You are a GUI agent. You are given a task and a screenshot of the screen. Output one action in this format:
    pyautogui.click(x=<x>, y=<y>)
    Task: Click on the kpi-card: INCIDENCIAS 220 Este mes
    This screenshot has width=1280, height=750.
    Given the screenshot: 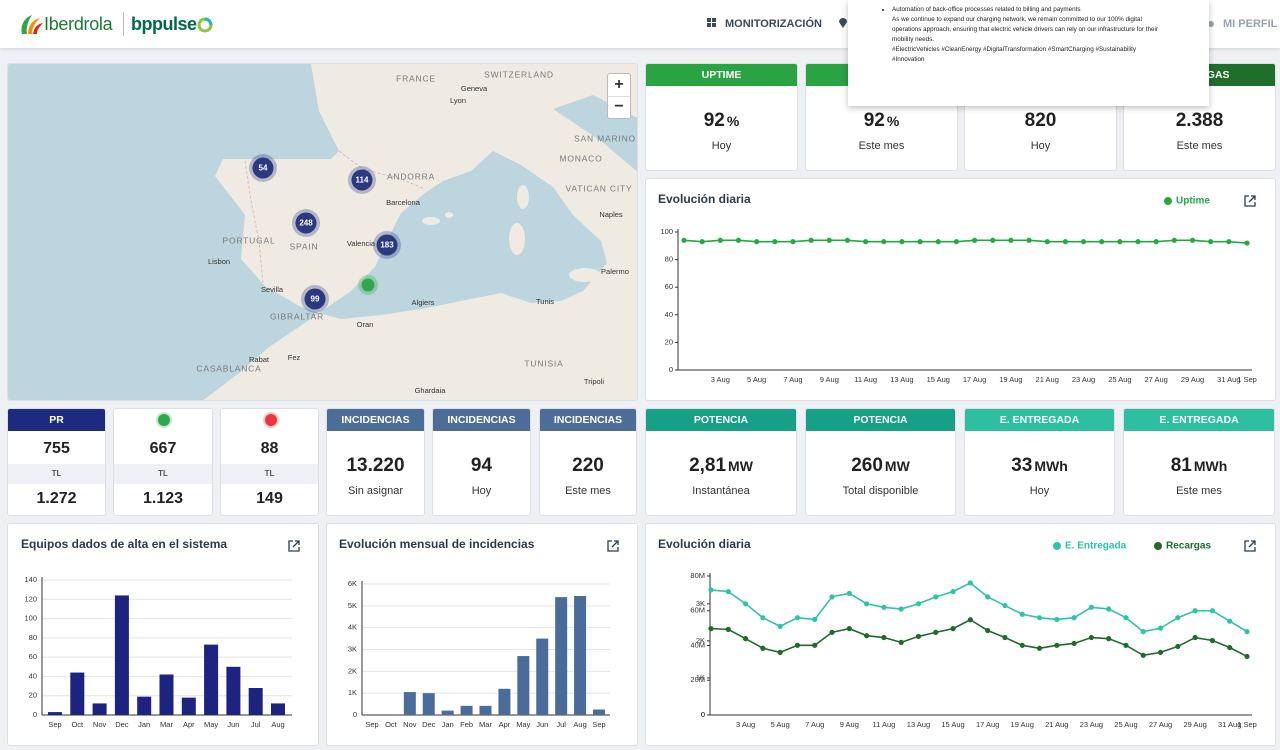 What is the action you would take?
    pyautogui.click(x=588, y=462)
    